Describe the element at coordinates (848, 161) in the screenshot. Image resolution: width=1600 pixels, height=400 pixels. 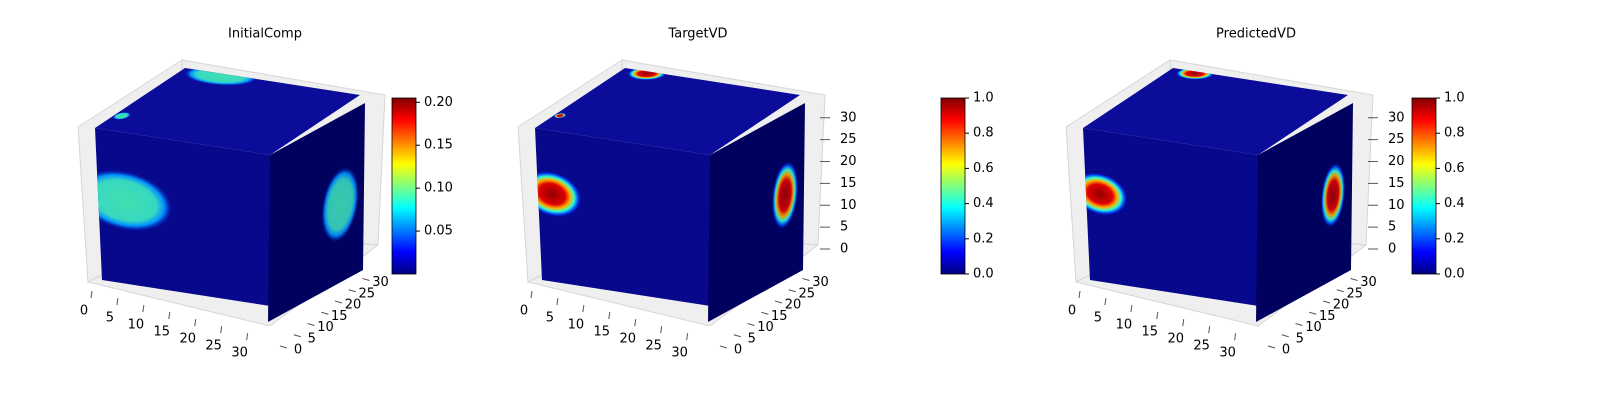
I see `z-tick-label: 20` at that location.